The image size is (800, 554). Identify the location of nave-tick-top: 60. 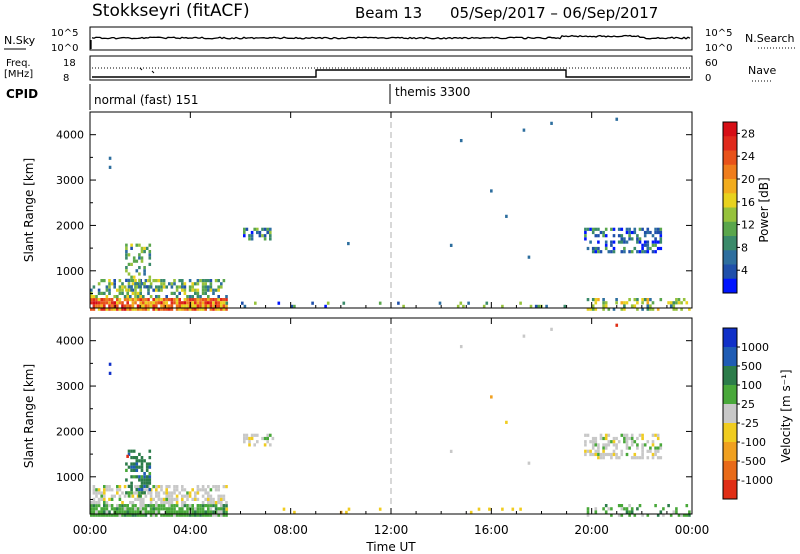
(711, 63).